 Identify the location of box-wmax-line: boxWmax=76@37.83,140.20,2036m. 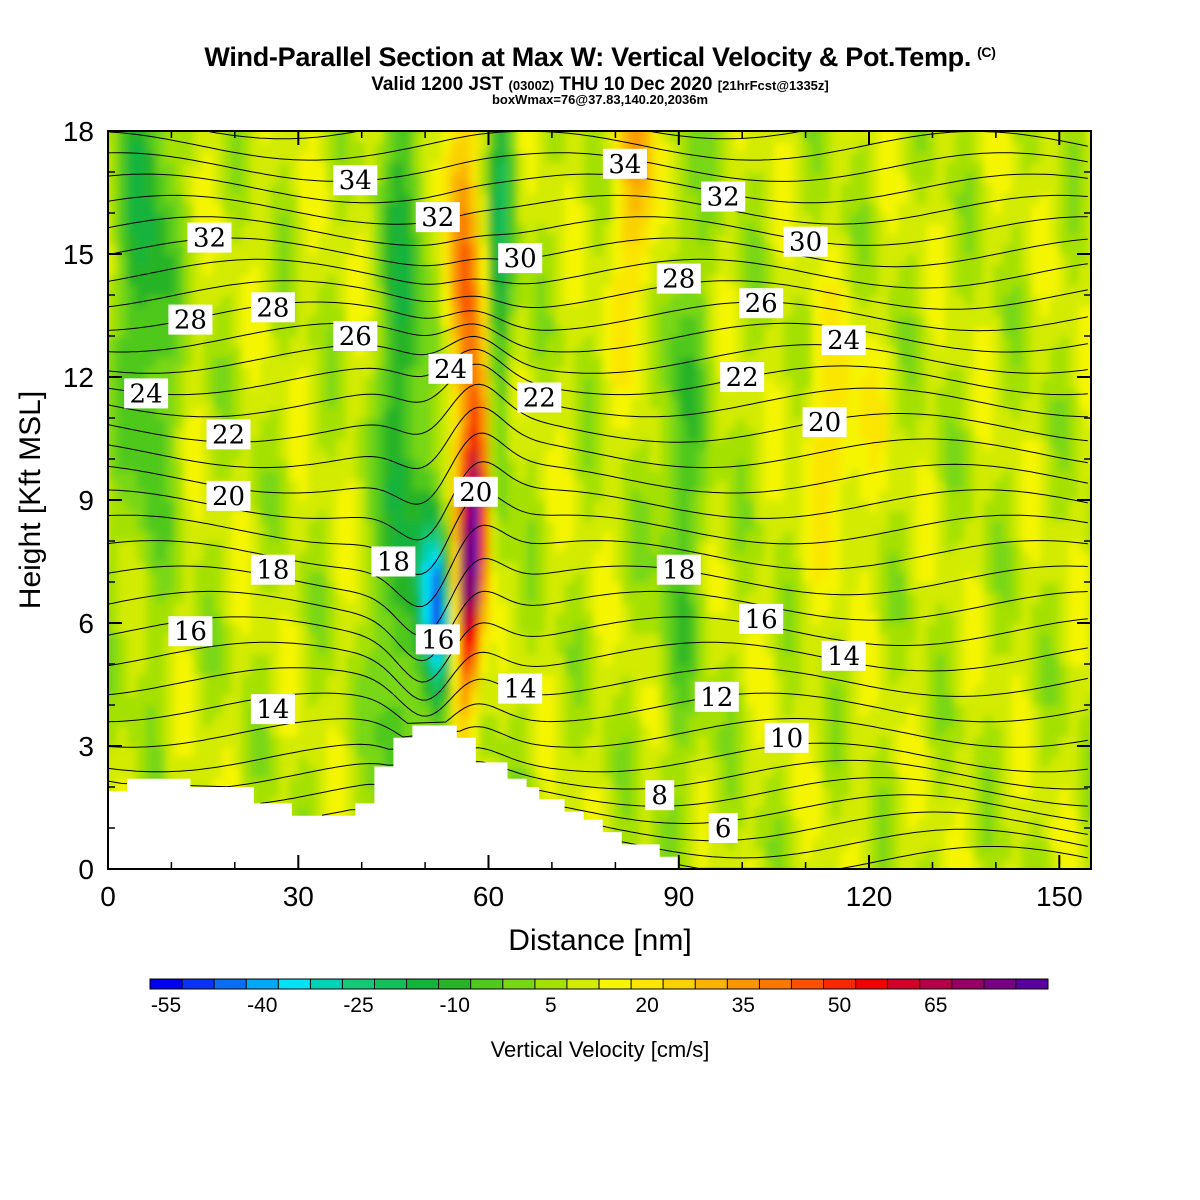
(600, 99).